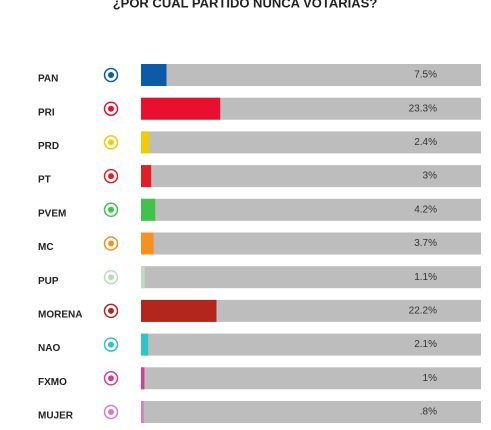  What do you see at coordinates (425, 344) in the screenshot?
I see `value-label: 2.1%` at bounding box center [425, 344].